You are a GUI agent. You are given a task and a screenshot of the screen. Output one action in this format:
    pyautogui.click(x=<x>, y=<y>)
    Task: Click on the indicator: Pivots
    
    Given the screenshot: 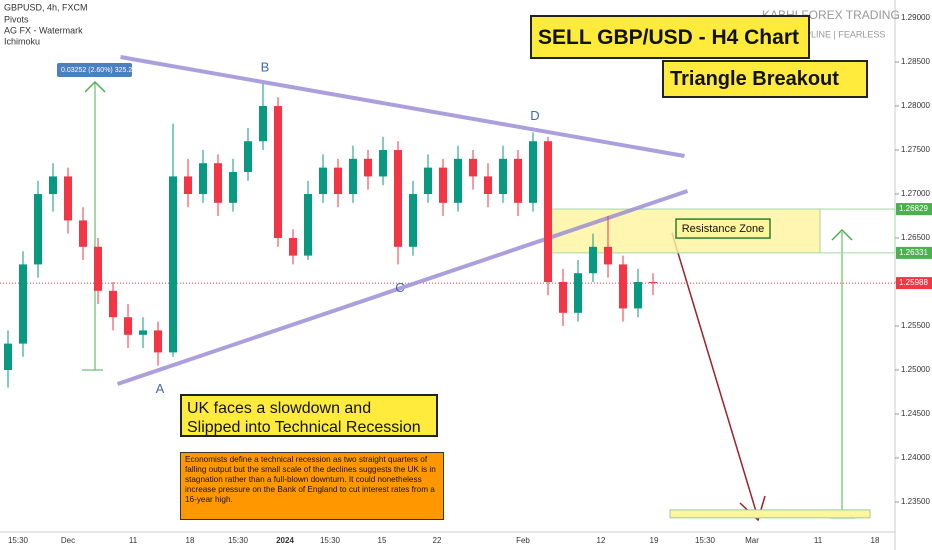 What is the action you would take?
    pyautogui.click(x=16, y=19)
    